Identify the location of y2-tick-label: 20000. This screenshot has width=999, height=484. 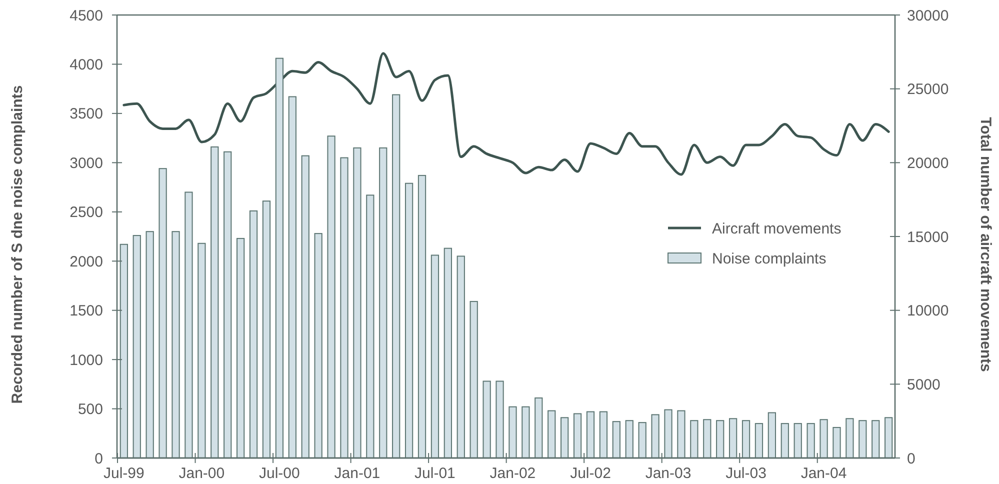
(928, 163).